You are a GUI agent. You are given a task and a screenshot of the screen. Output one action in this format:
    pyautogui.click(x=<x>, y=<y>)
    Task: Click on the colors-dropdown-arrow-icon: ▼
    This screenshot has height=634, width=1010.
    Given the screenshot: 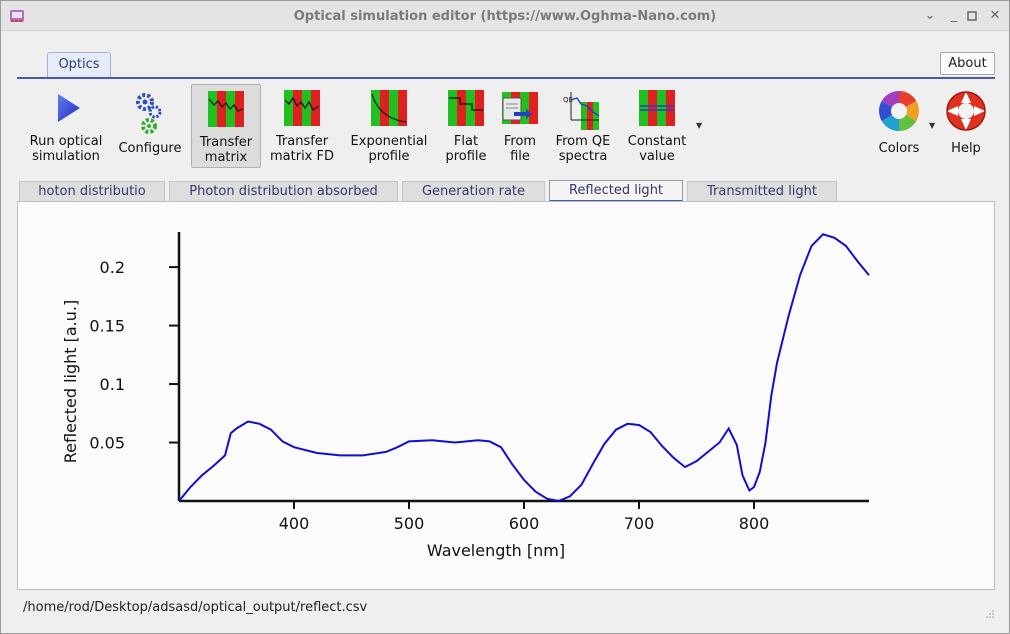 What is the action you would take?
    pyautogui.click(x=932, y=125)
    